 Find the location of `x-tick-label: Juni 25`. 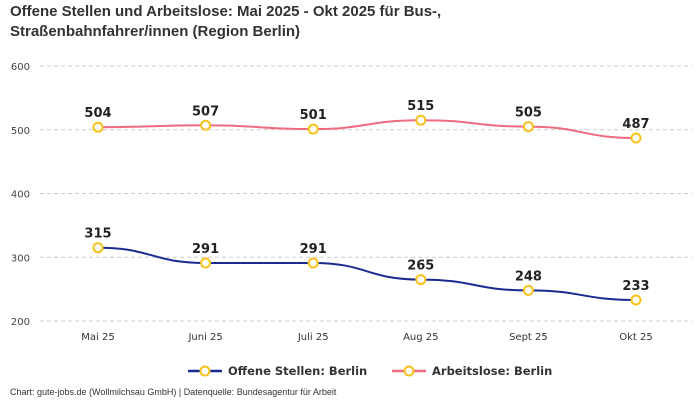

x-tick-label: Juni 25 is located at coordinates (204, 337).